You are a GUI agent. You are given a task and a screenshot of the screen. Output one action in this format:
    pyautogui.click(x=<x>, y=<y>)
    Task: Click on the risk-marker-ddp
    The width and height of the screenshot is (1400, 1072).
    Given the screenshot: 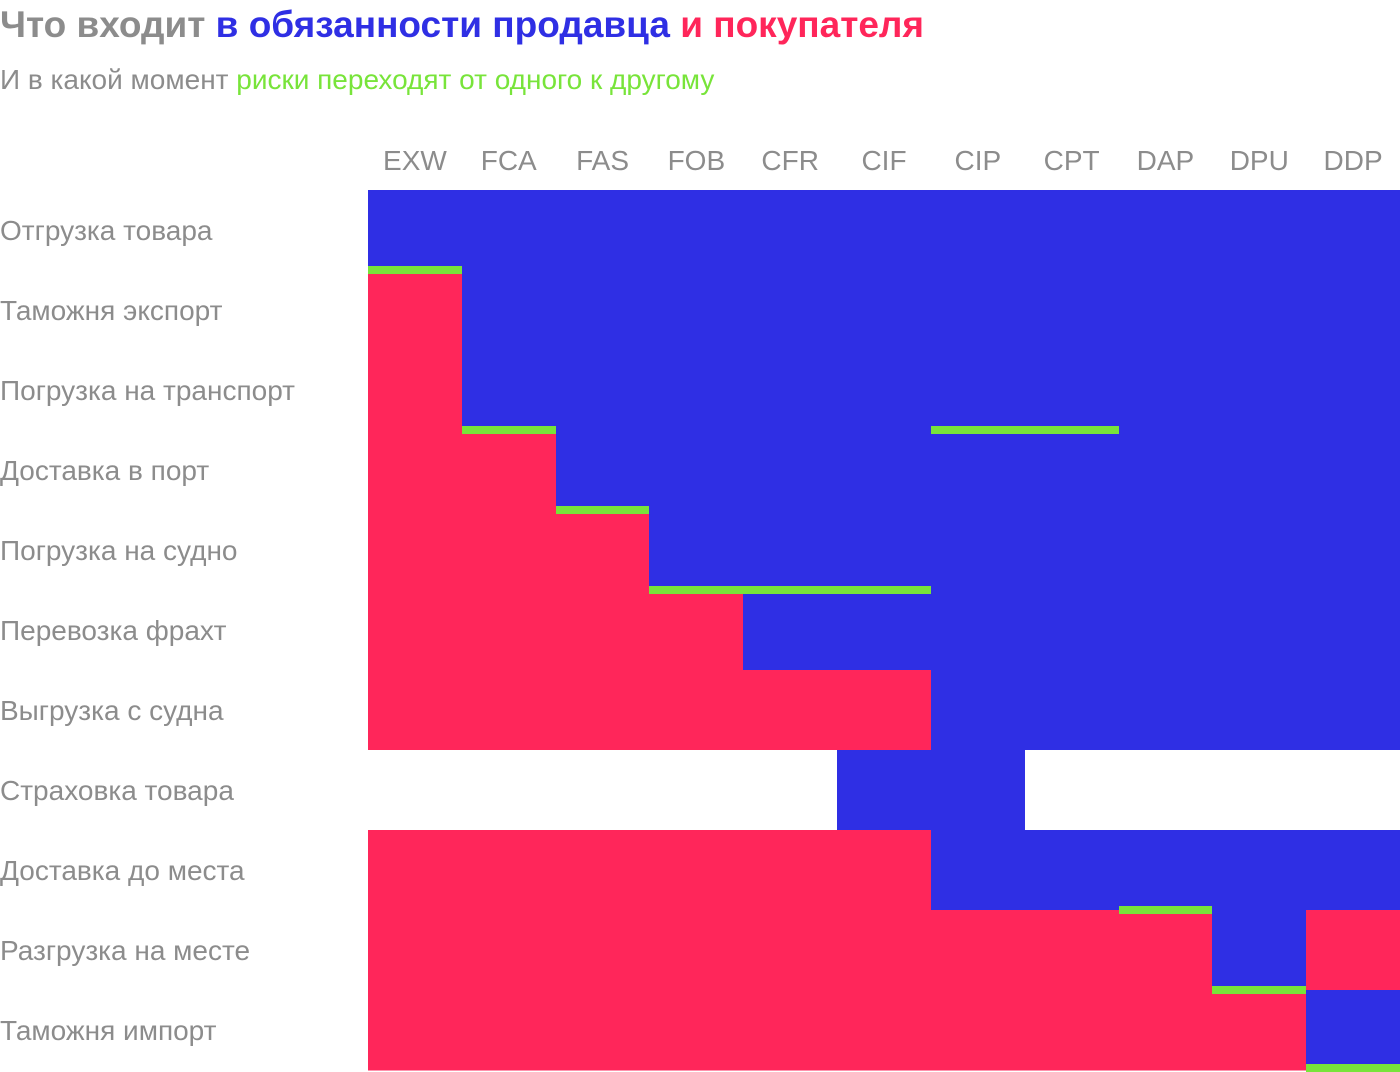 What is the action you would take?
    pyautogui.click(x=1353, y=1068)
    